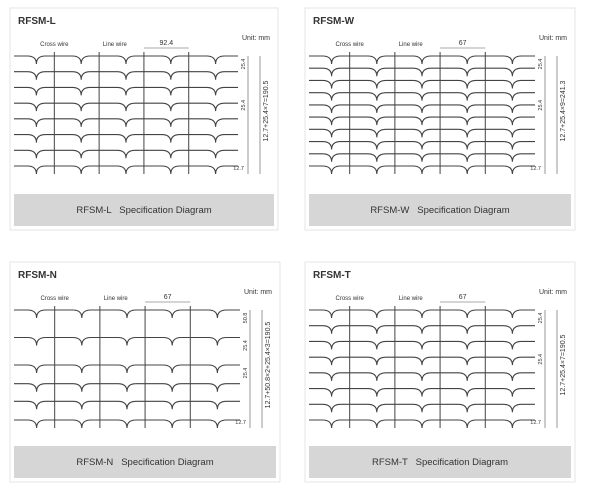 The height and width of the screenshot is (492, 589). What do you see at coordinates (37, 21) in the screenshot?
I see `panel-title: RFSM-L` at bounding box center [37, 21].